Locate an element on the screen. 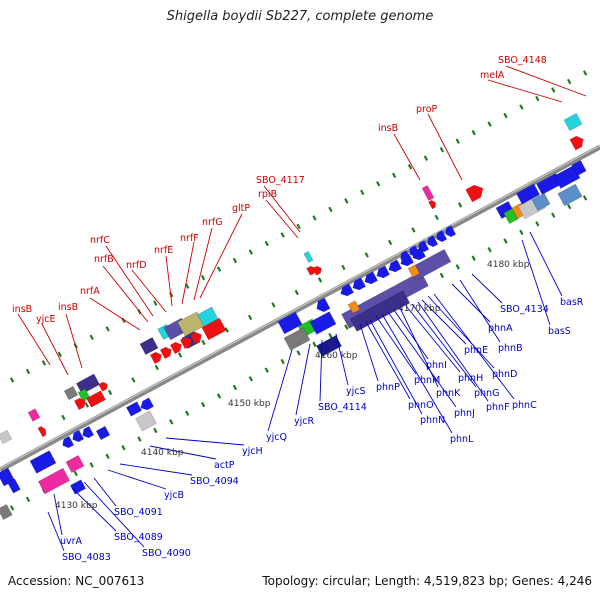 The image size is (600, 604). gene-label-basr: basR is located at coordinates (572, 302).